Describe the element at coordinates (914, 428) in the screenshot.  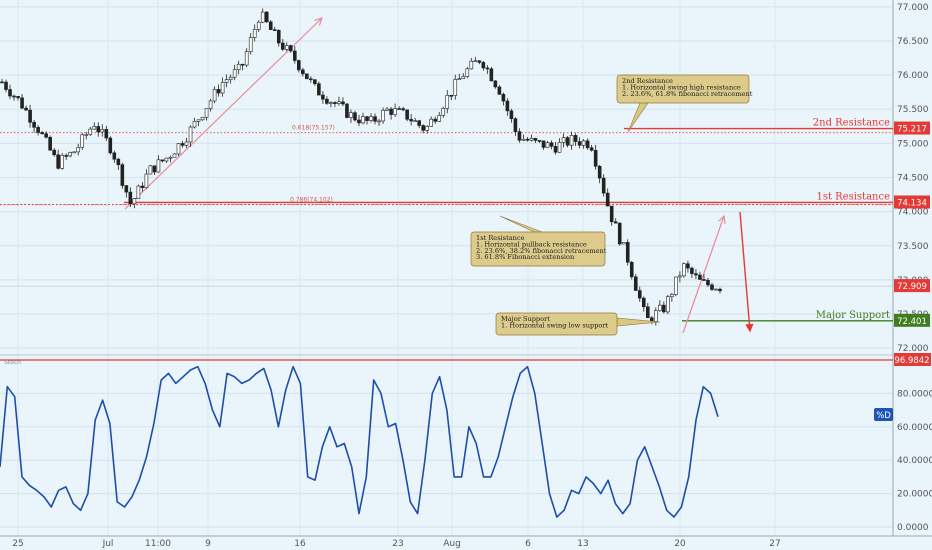
I see `stoch-tick-label: 60.0000` at that location.